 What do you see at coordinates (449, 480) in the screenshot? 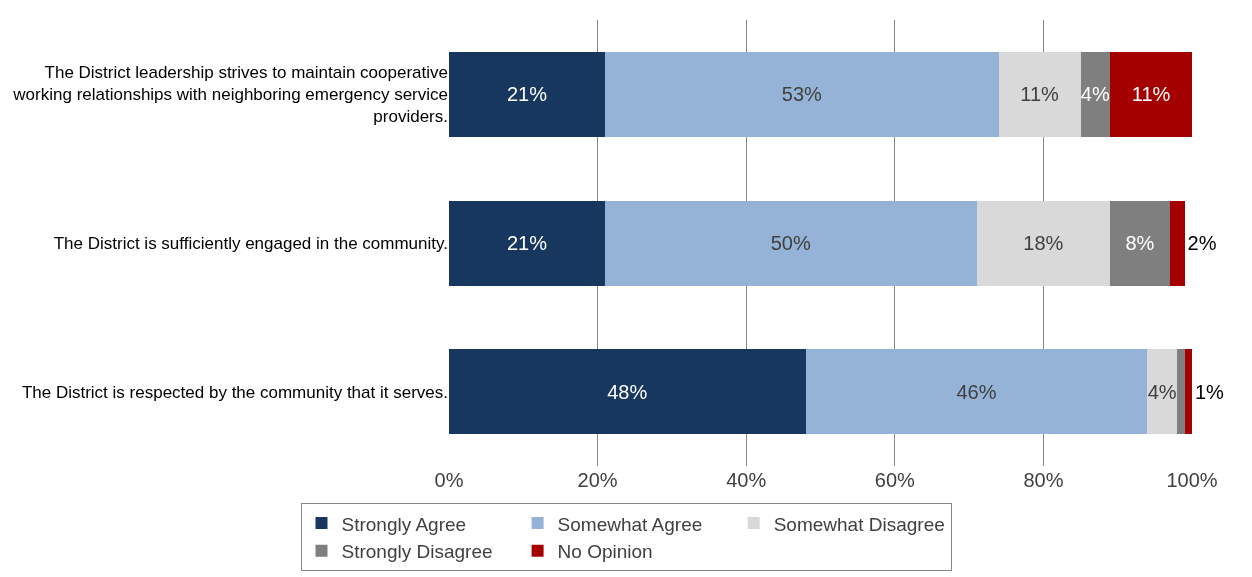
I see `x-tick-label: 0%` at bounding box center [449, 480].